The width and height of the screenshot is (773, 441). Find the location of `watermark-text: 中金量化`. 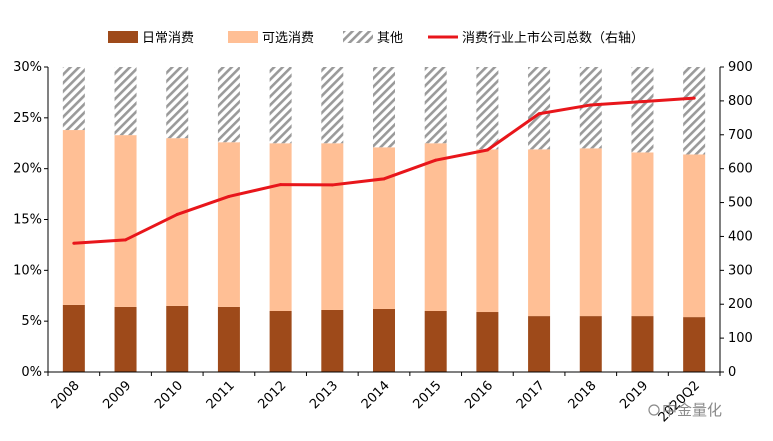

watermark-text: 中金量化 is located at coordinates (692, 410).